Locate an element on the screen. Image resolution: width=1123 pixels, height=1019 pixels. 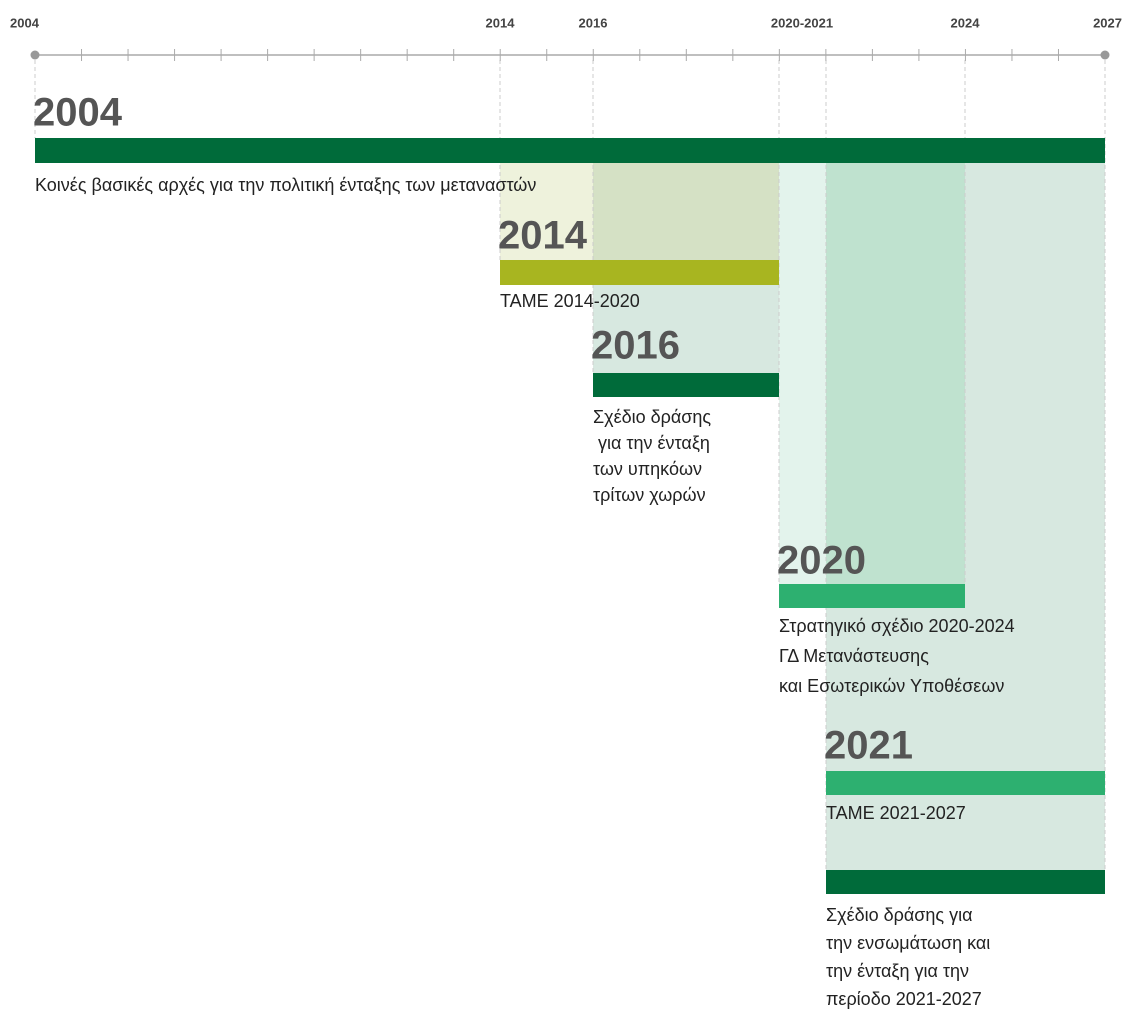
axis-label: 2027 is located at coordinates (1107, 22).